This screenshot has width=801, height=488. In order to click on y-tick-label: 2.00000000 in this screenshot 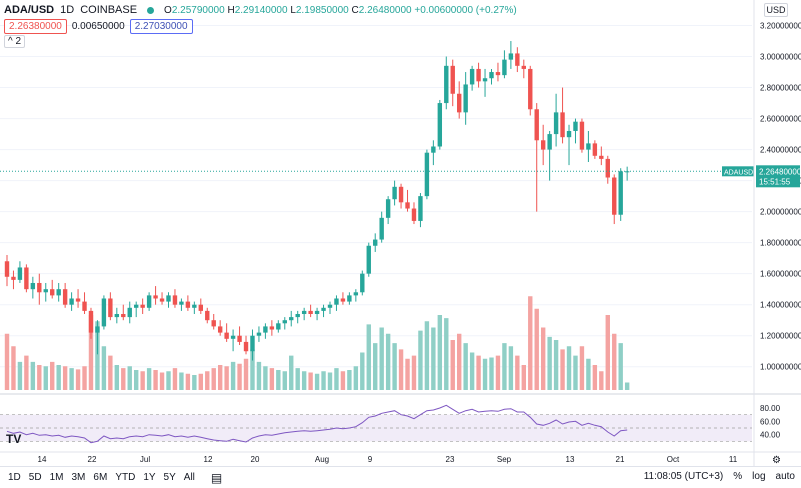, I will do `click(780, 212)`.